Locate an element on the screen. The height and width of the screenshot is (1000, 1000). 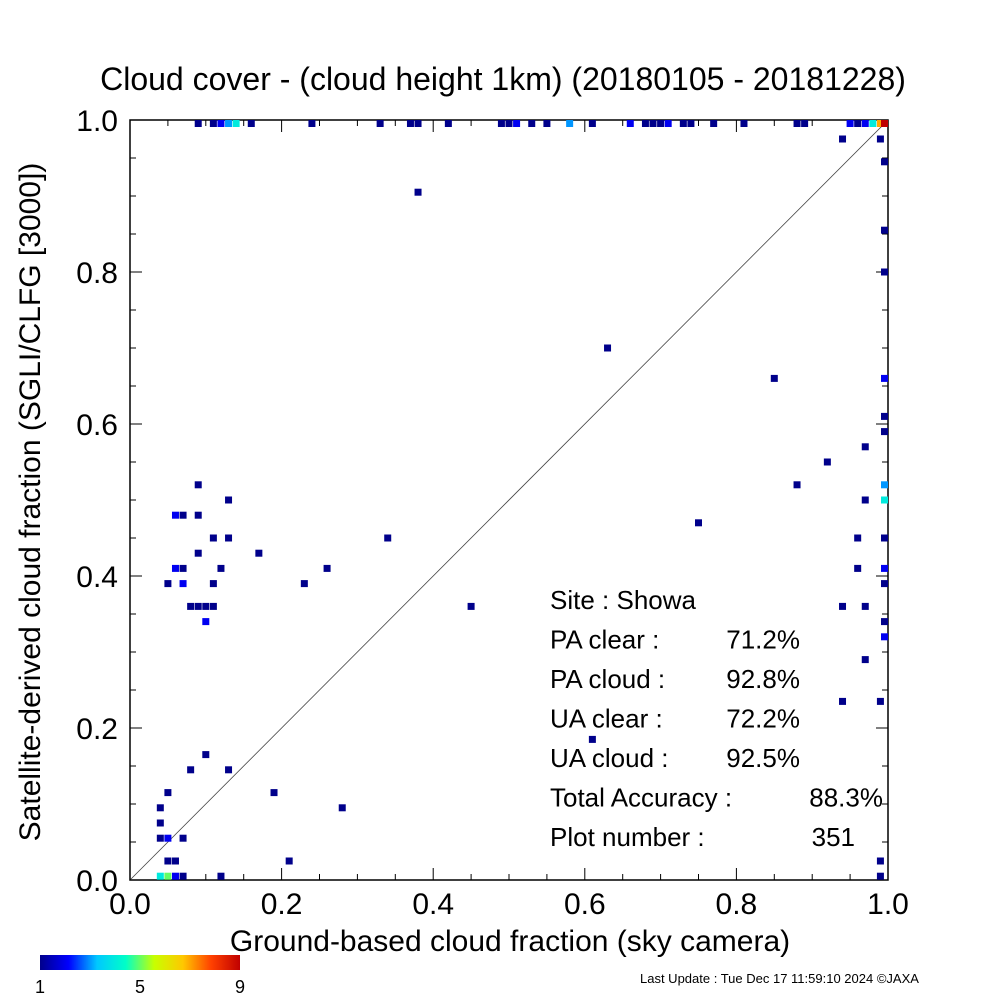
y-tick-label: 0.8 is located at coordinates (97, 273).